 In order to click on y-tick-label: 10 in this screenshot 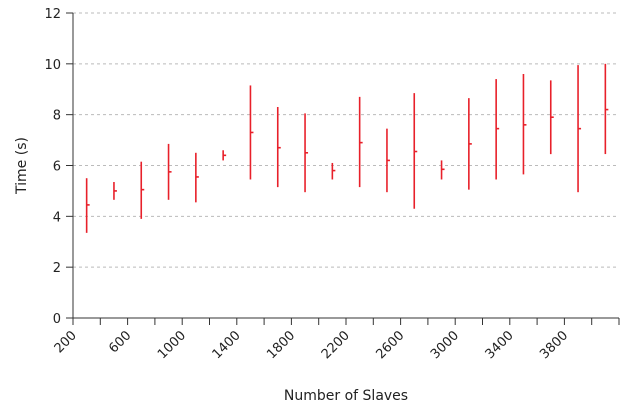, I will do `click(52, 65)`.